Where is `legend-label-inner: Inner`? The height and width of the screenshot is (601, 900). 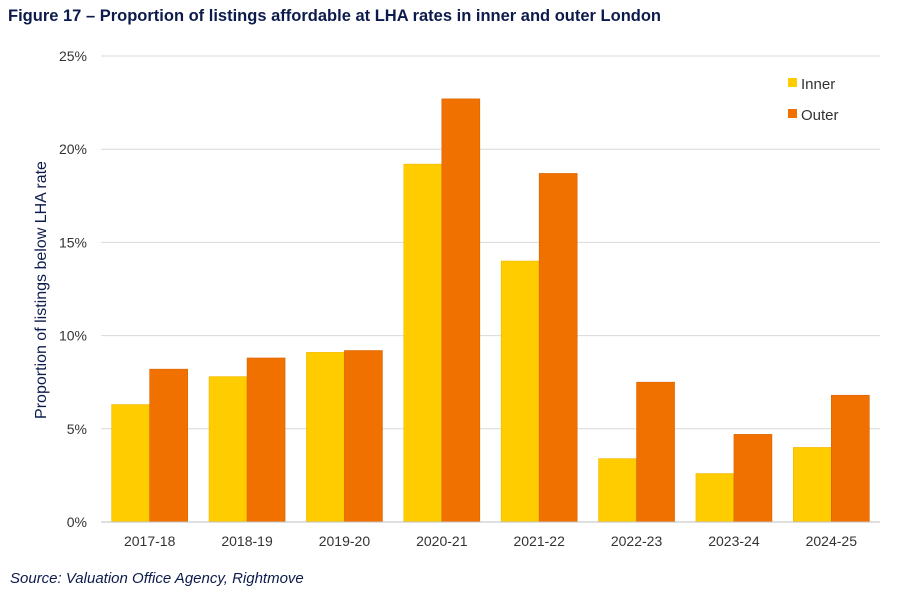
legend-label-inner: Inner is located at coordinates (818, 84).